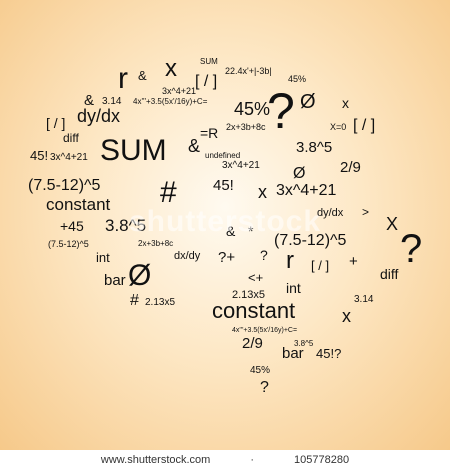  I want to click on footer: www.shutterstock.com · 105778280, so click(225, 460).